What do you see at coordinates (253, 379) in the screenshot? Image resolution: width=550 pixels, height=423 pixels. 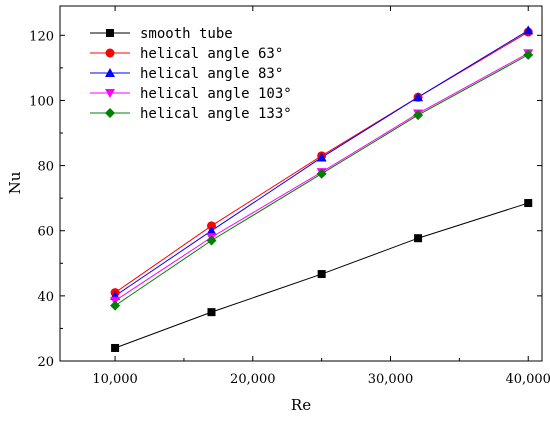 I see `x-tick-label: 20,000` at bounding box center [253, 379].